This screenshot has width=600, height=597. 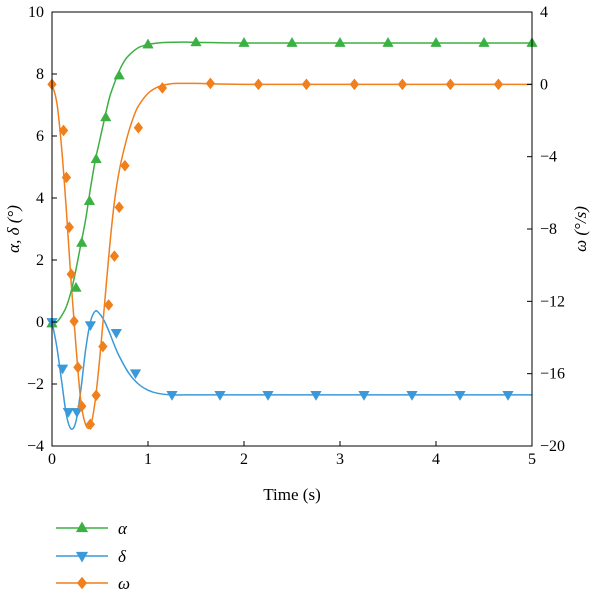 I want to click on x-axis-title: Time (s), so click(x=291, y=494).